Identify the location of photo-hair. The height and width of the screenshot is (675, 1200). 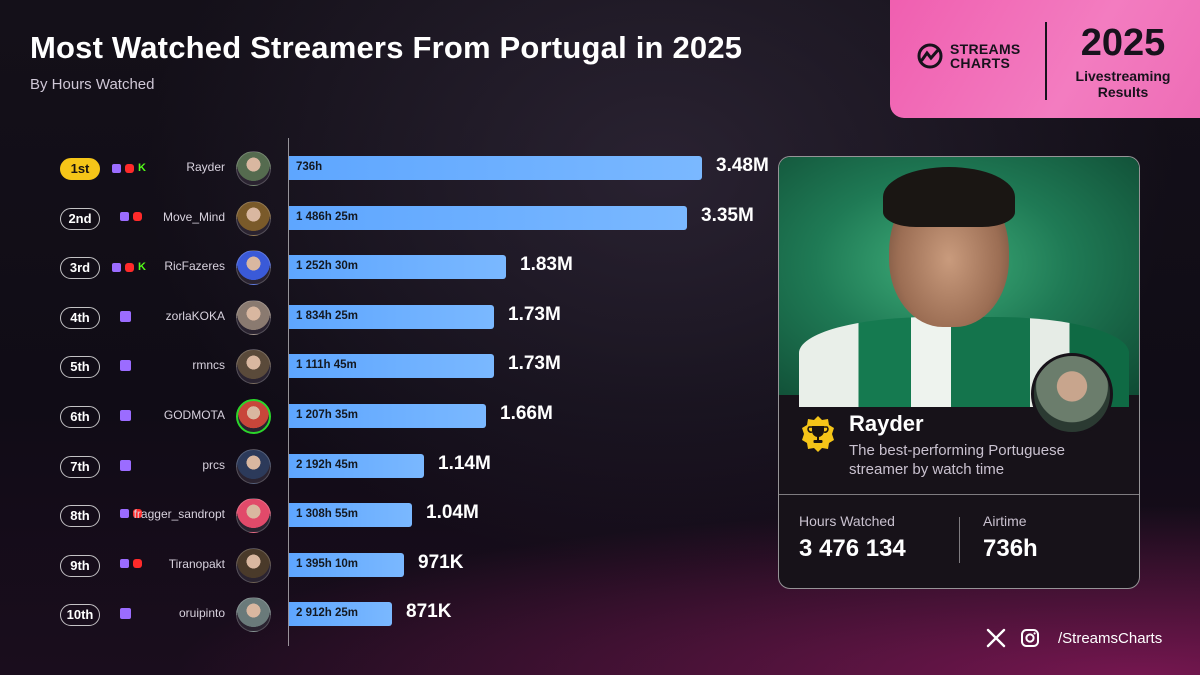
(949, 197).